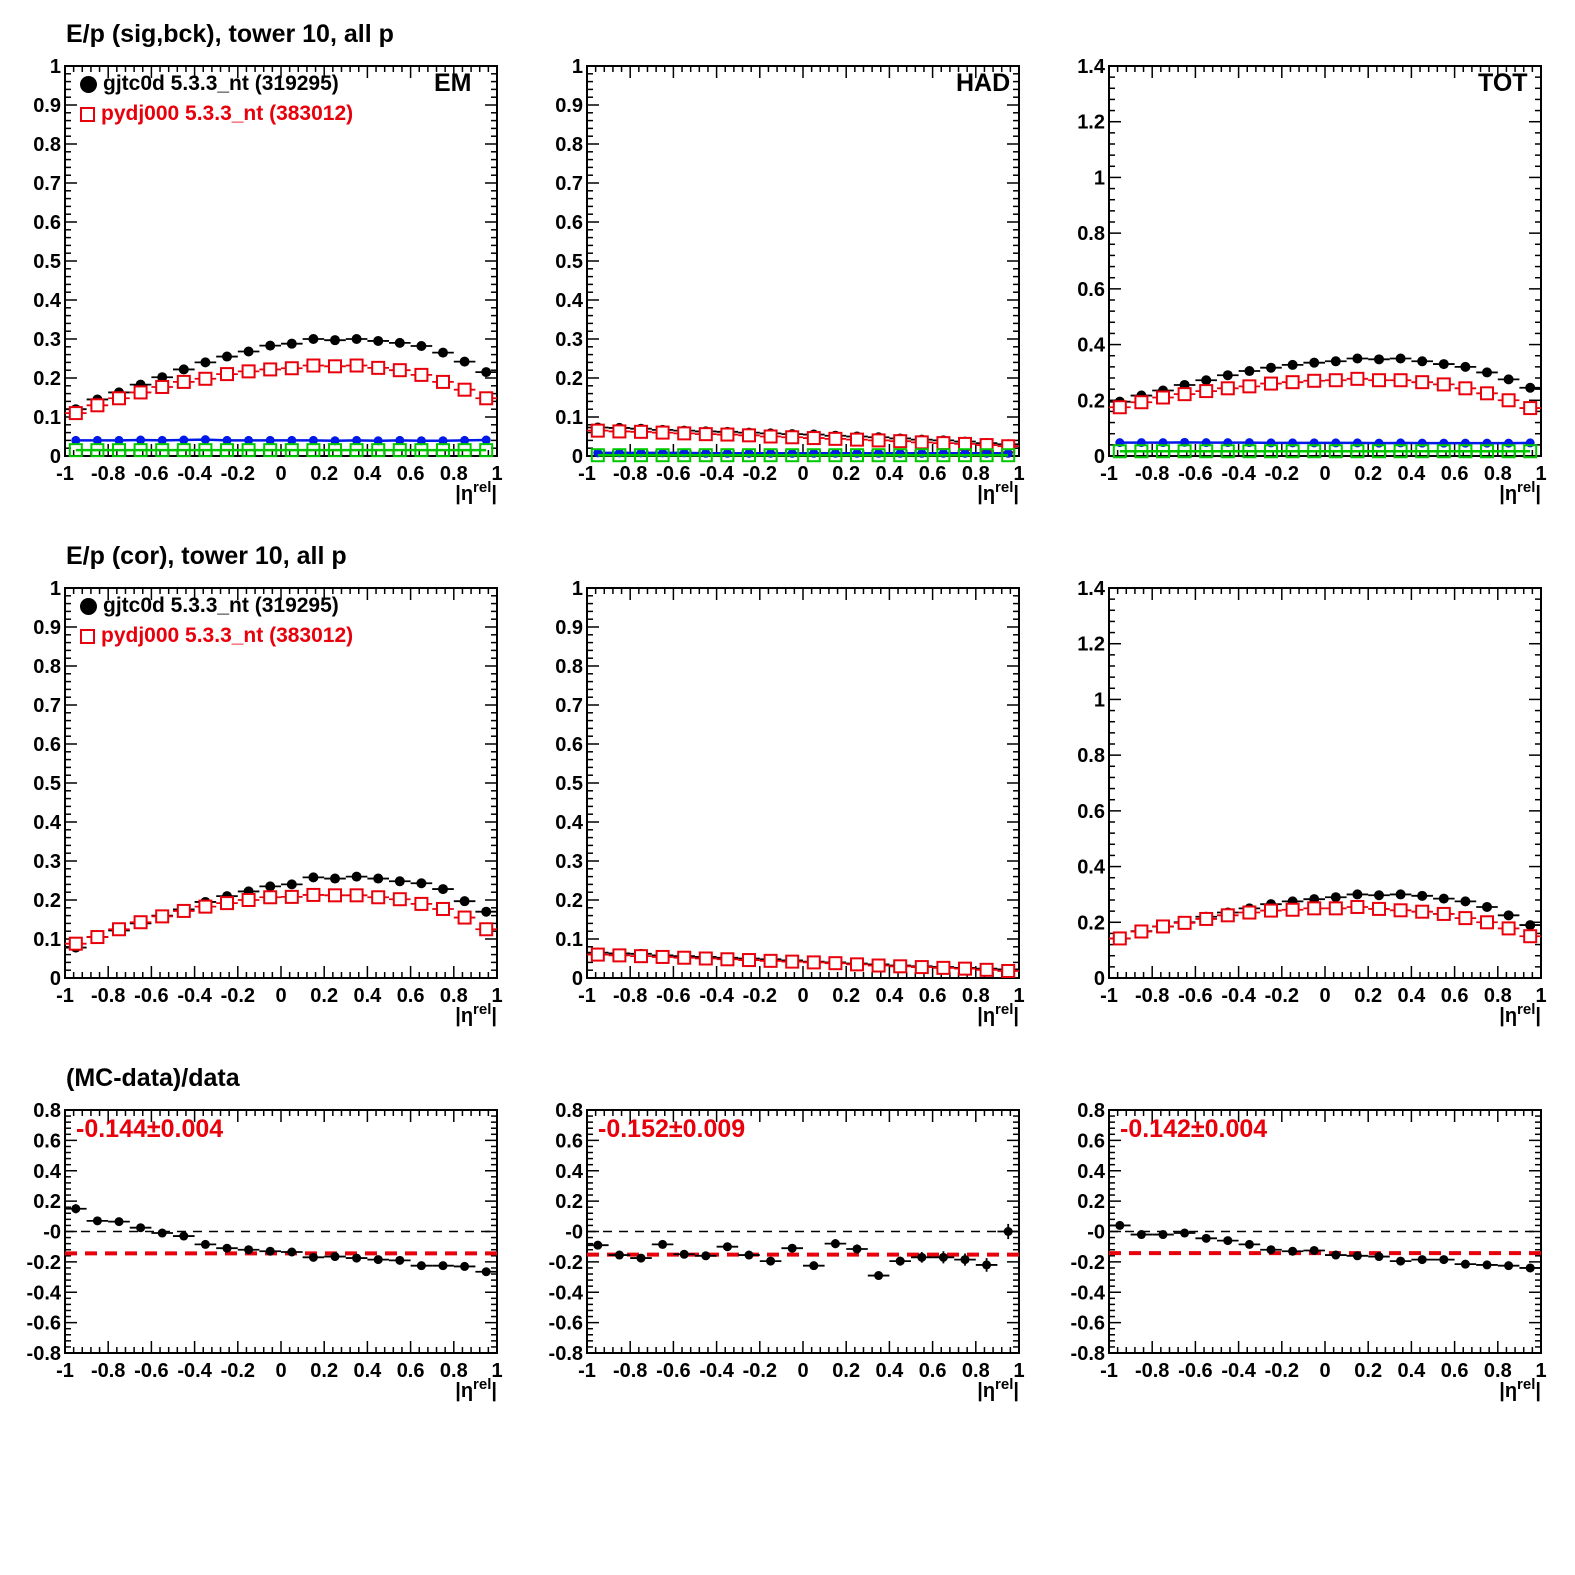 This screenshot has width=1575, height=1575. What do you see at coordinates (1540, 996) in the screenshot?
I see `x-tick-label: 1` at bounding box center [1540, 996].